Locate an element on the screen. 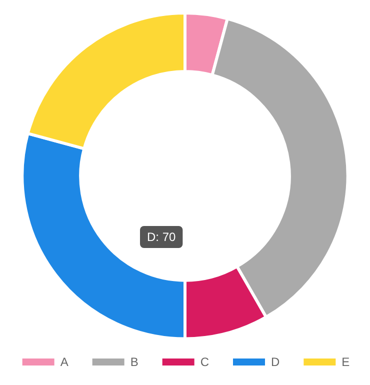 Image resolution: width=370 pixels, height=385 pixels. legend-label: D is located at coordinates (275, 362).